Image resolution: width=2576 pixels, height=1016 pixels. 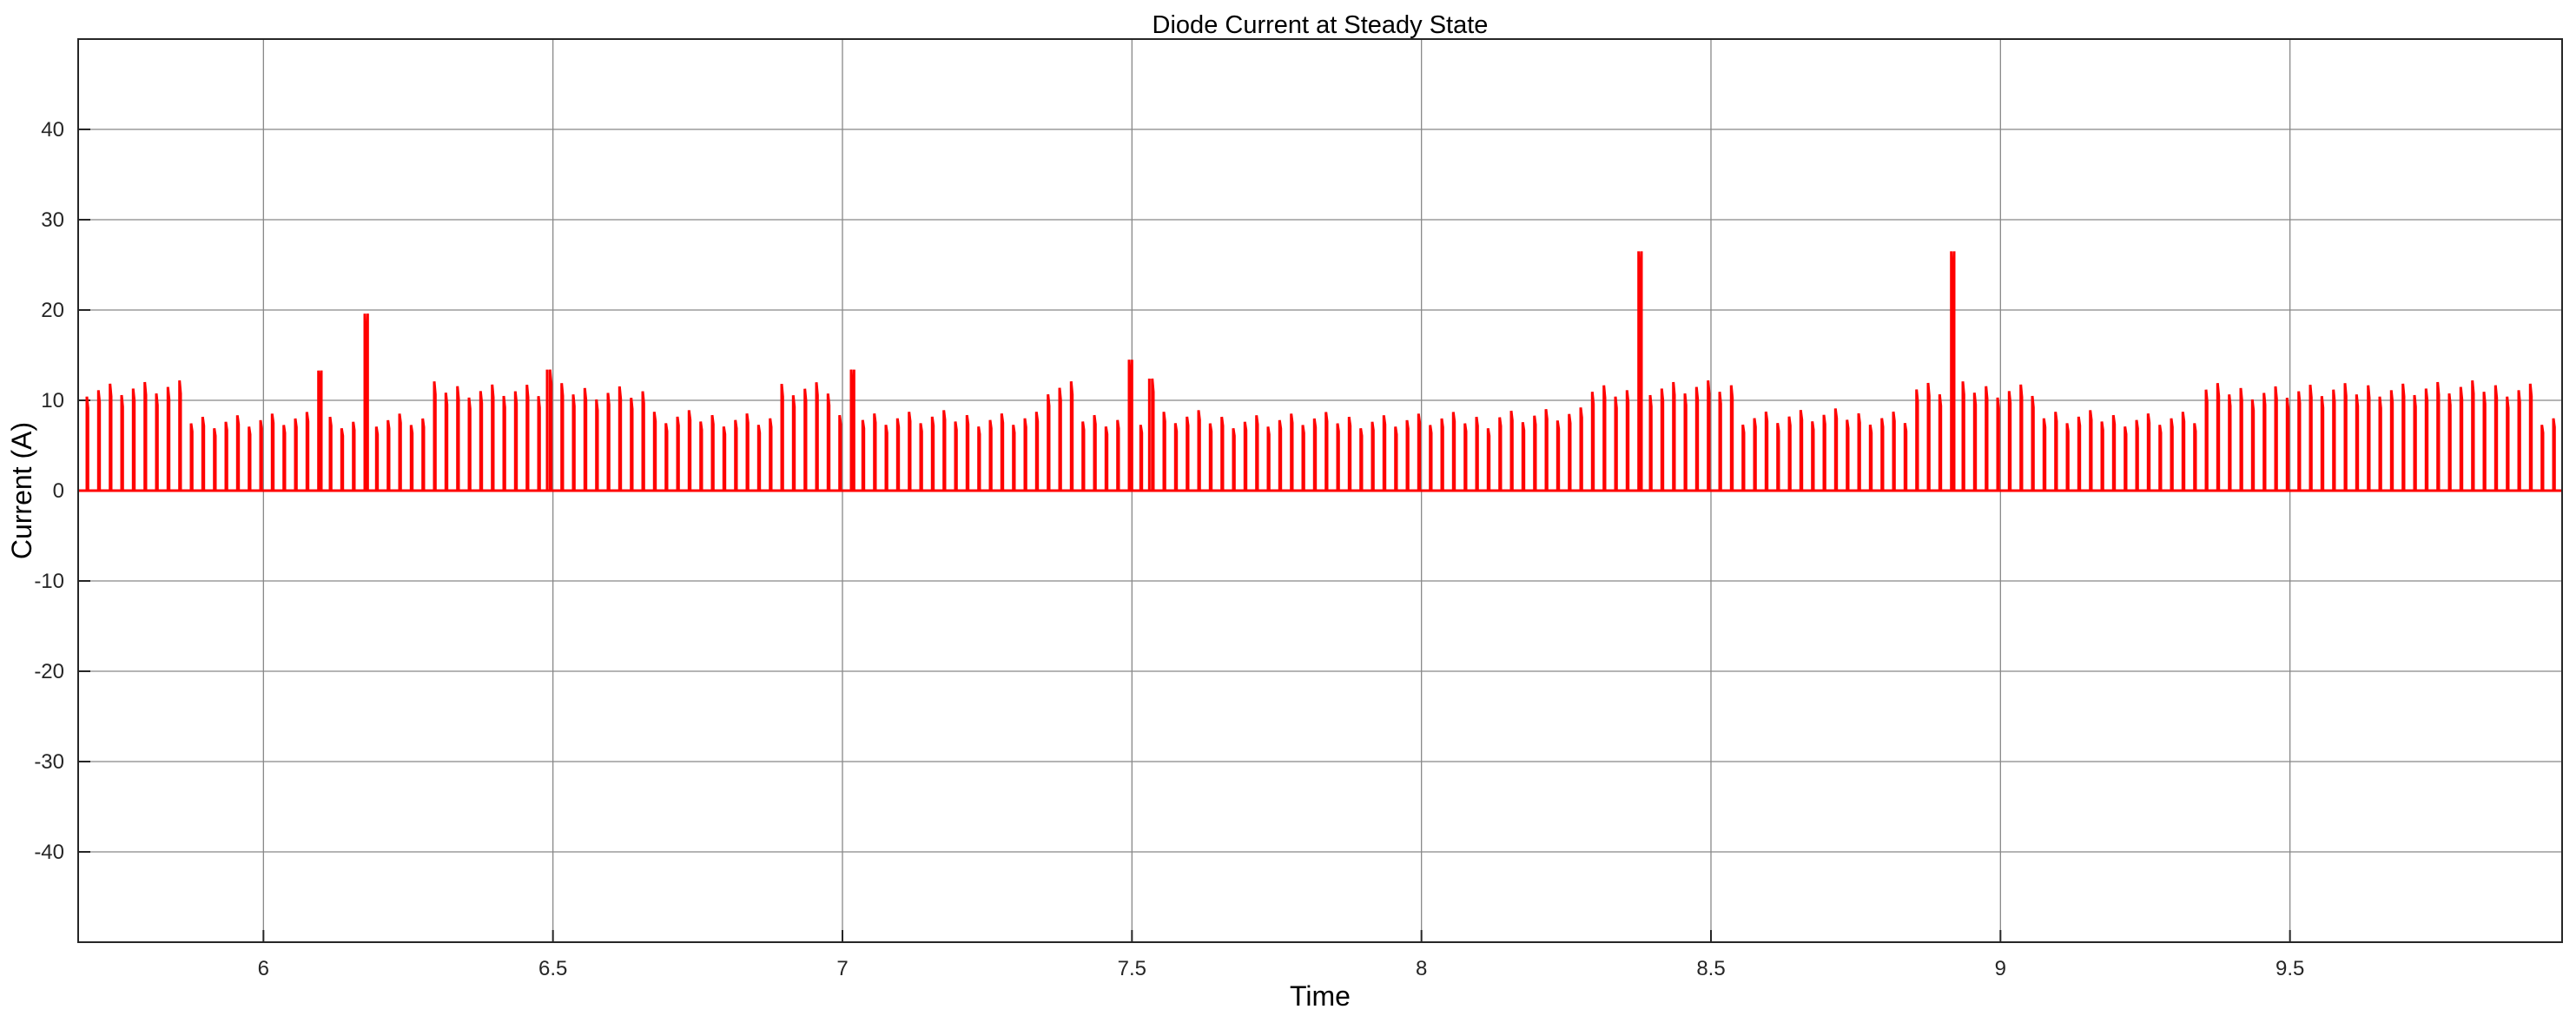 What do you see at coordinates (842, 968) in the screenshot?
I see `x-tick-label: 7` at bounding box center [842, 968].